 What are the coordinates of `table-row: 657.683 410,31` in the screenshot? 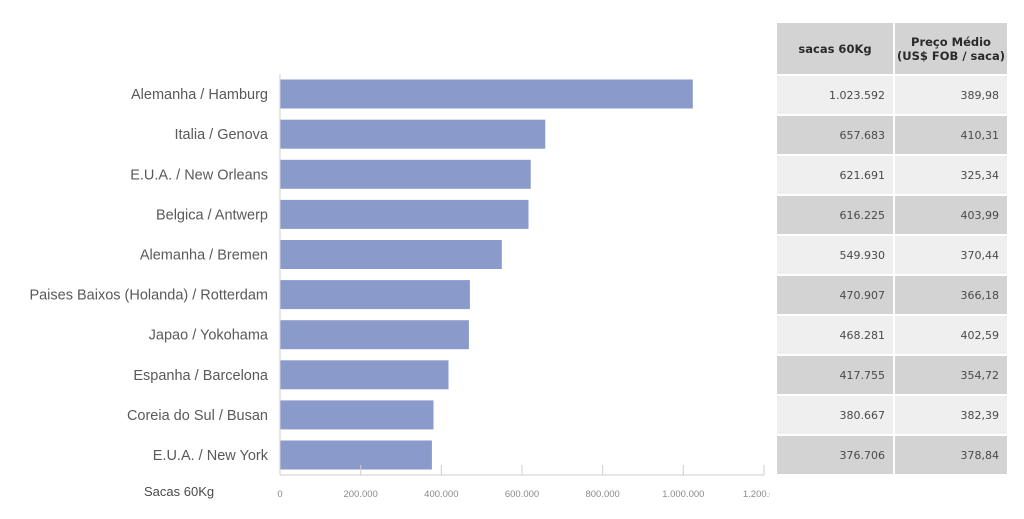 It's located at (892, 135).